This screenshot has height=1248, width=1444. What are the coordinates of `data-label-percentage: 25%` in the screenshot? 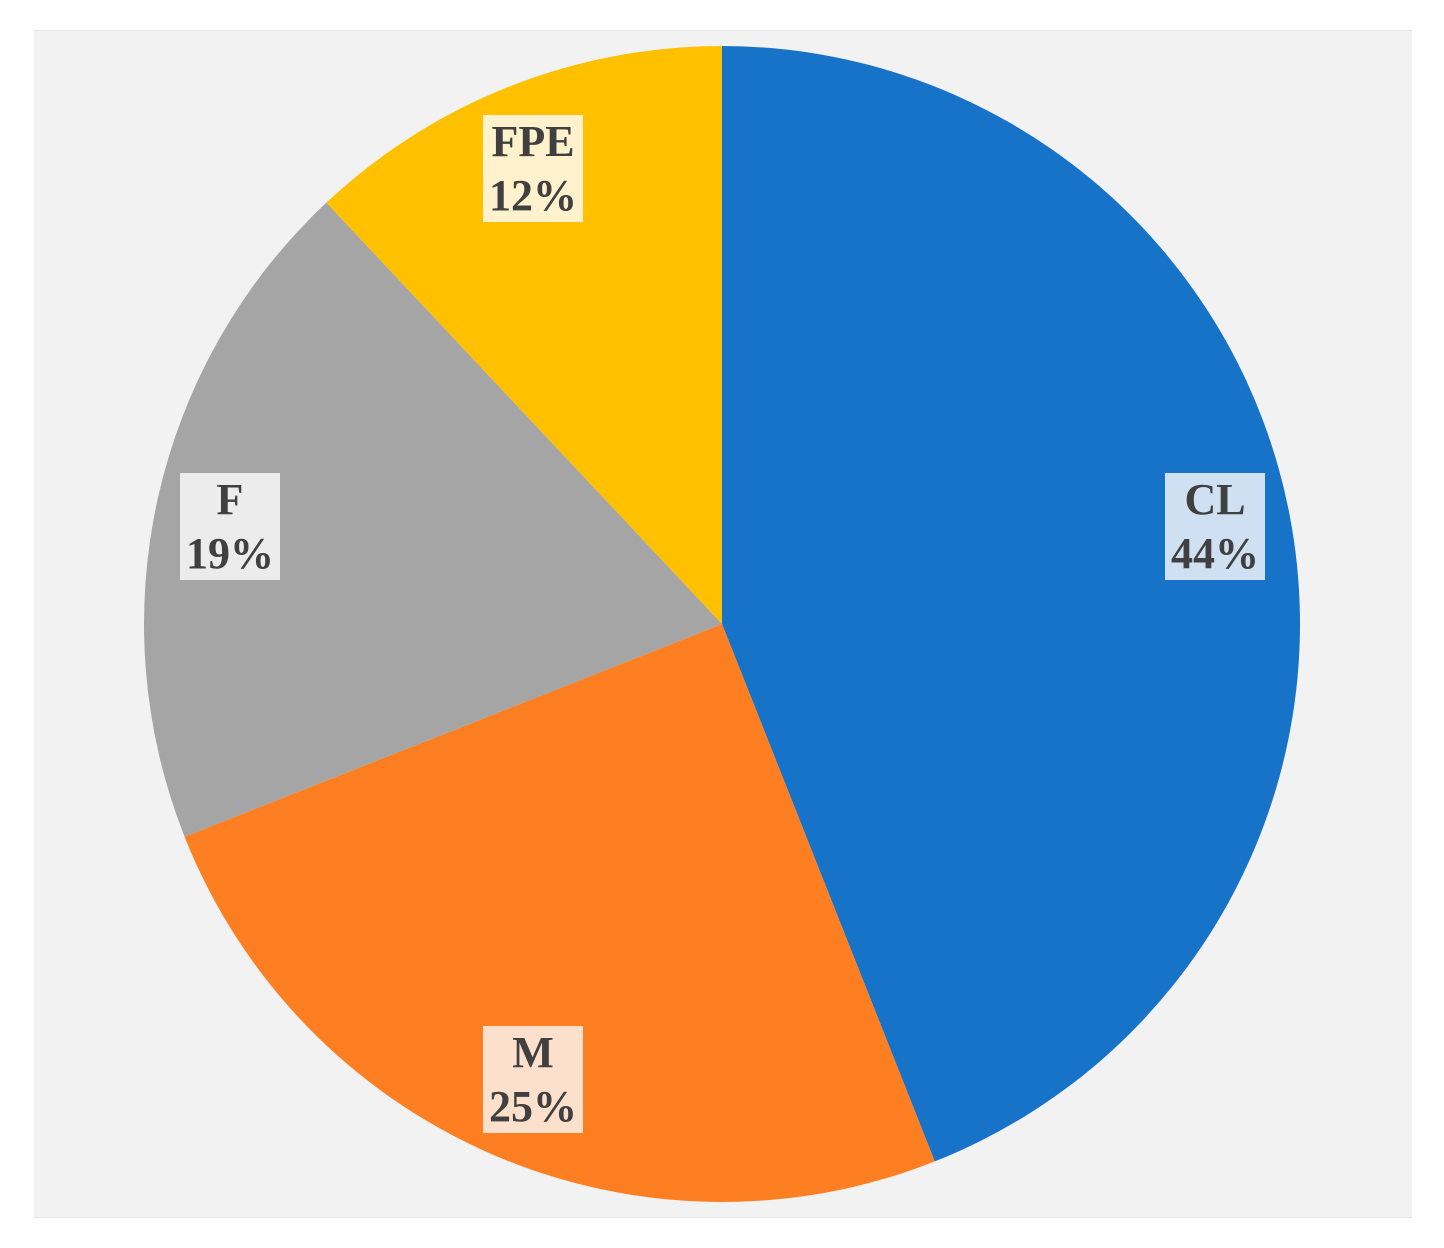 It's located at (533, 1106).